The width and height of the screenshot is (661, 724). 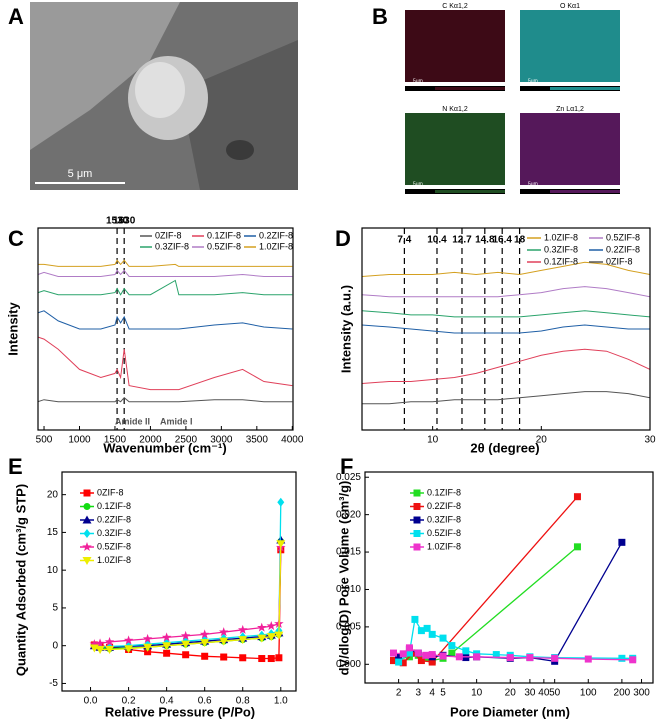 What do you see at coordinates (404, 240) in the screenshot?
I see `reference-label: 7.4` at bounding box center [404, 240].